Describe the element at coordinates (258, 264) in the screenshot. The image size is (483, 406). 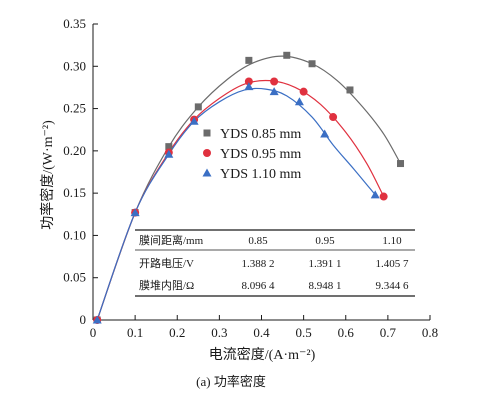
I see `table-cell: 1.388 2` at that location.